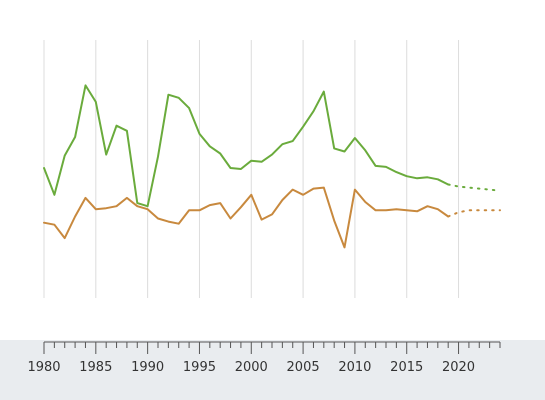 The height and width of the screenshot is (400, 545). Describe the element at coordinates (264, 358) in the screenshot. I see `x-axis-ticks: 1980 1985 1990 1995 2000 2005 2010 2015 2020` at that location.